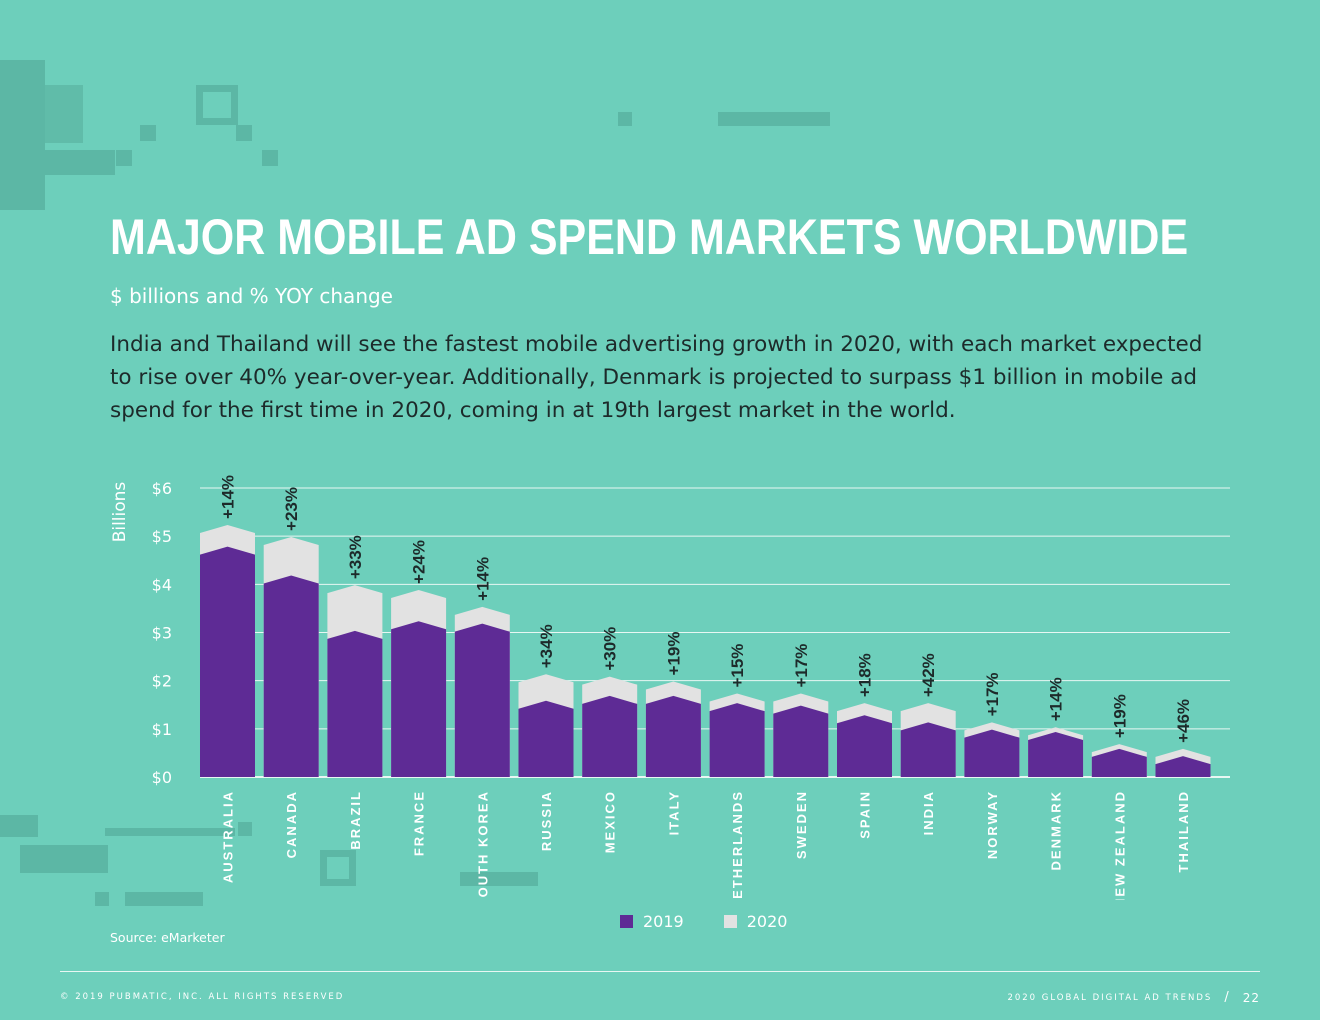  What do you see at coordinates (546, 646) in the screenshot?
I see `growth-label: +34%` at bounding box center [546, 646].